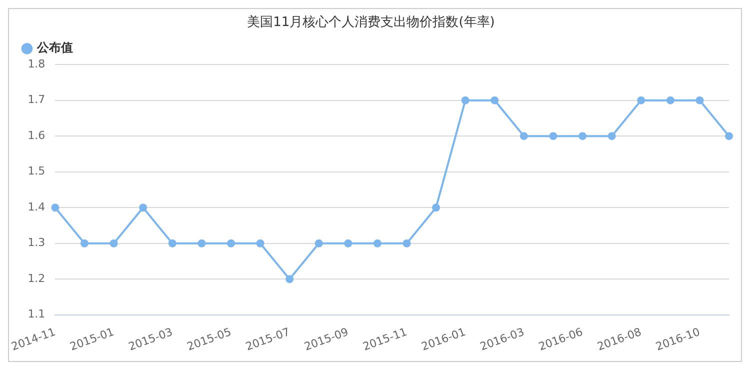 This screenshot has width=750, height=370. I want to click on y-tick-label: 1.4, so click(37, 207).